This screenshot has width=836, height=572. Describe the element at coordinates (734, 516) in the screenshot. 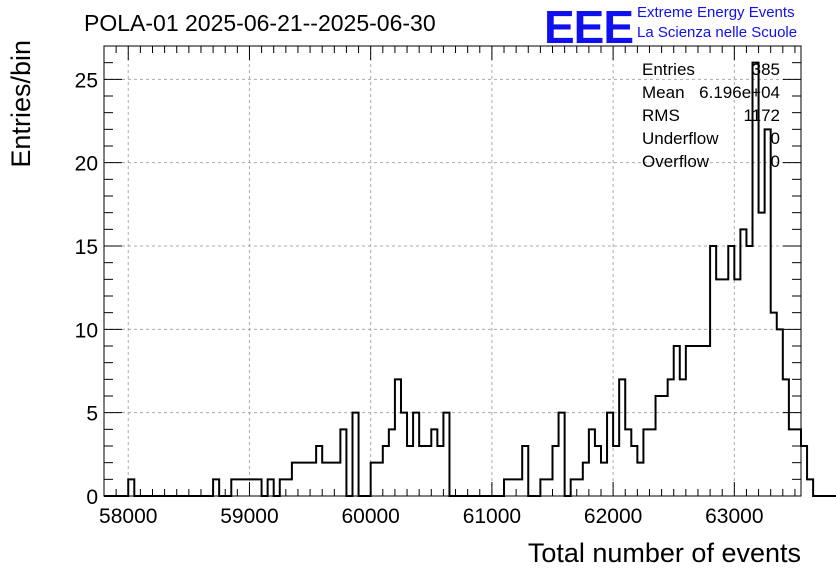

I see `x-tick-label: 63000` at that location.